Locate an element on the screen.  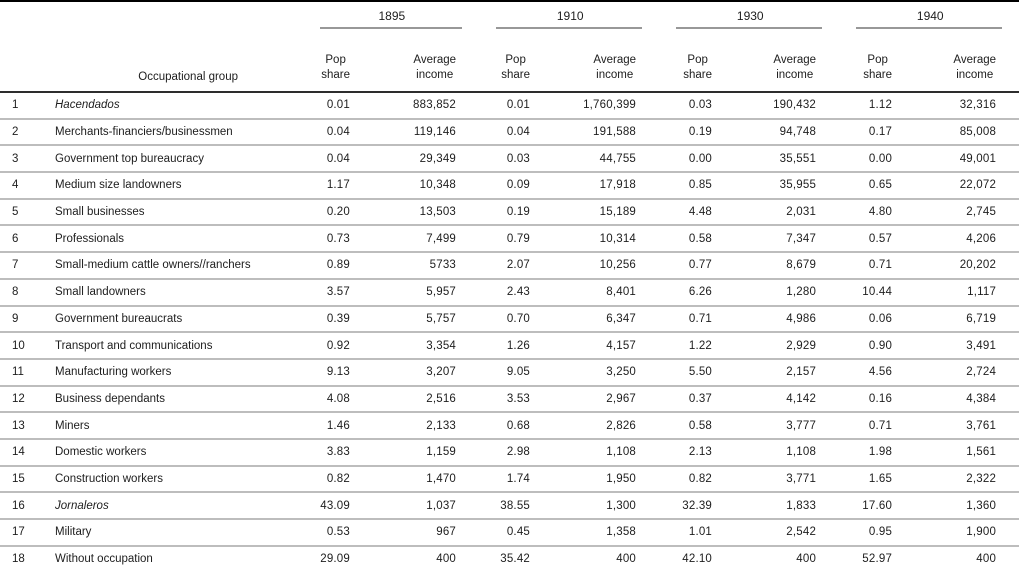
pop-share-value: 29.09 is located at coordinates (335, 559).